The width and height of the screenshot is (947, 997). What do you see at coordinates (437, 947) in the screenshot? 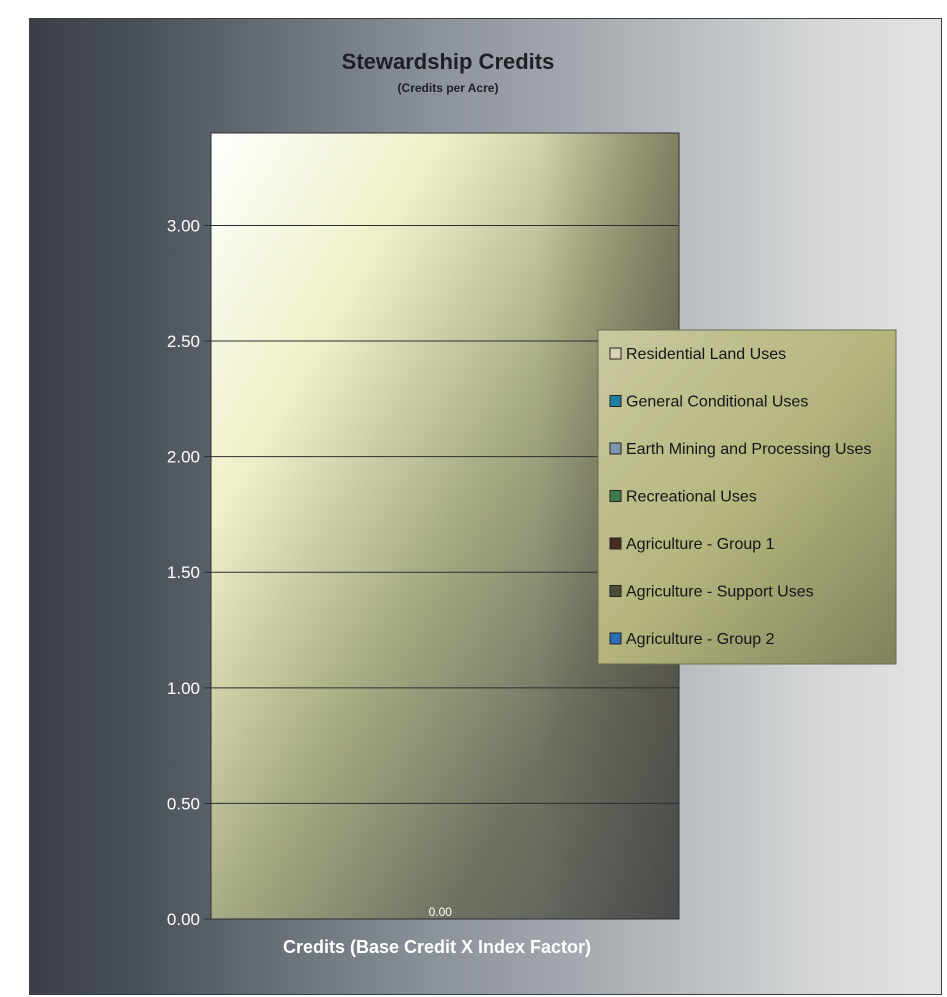
I see `x-axis-label: Credits (Base Credit X Index Factor)` at bounding box center [437, 947].